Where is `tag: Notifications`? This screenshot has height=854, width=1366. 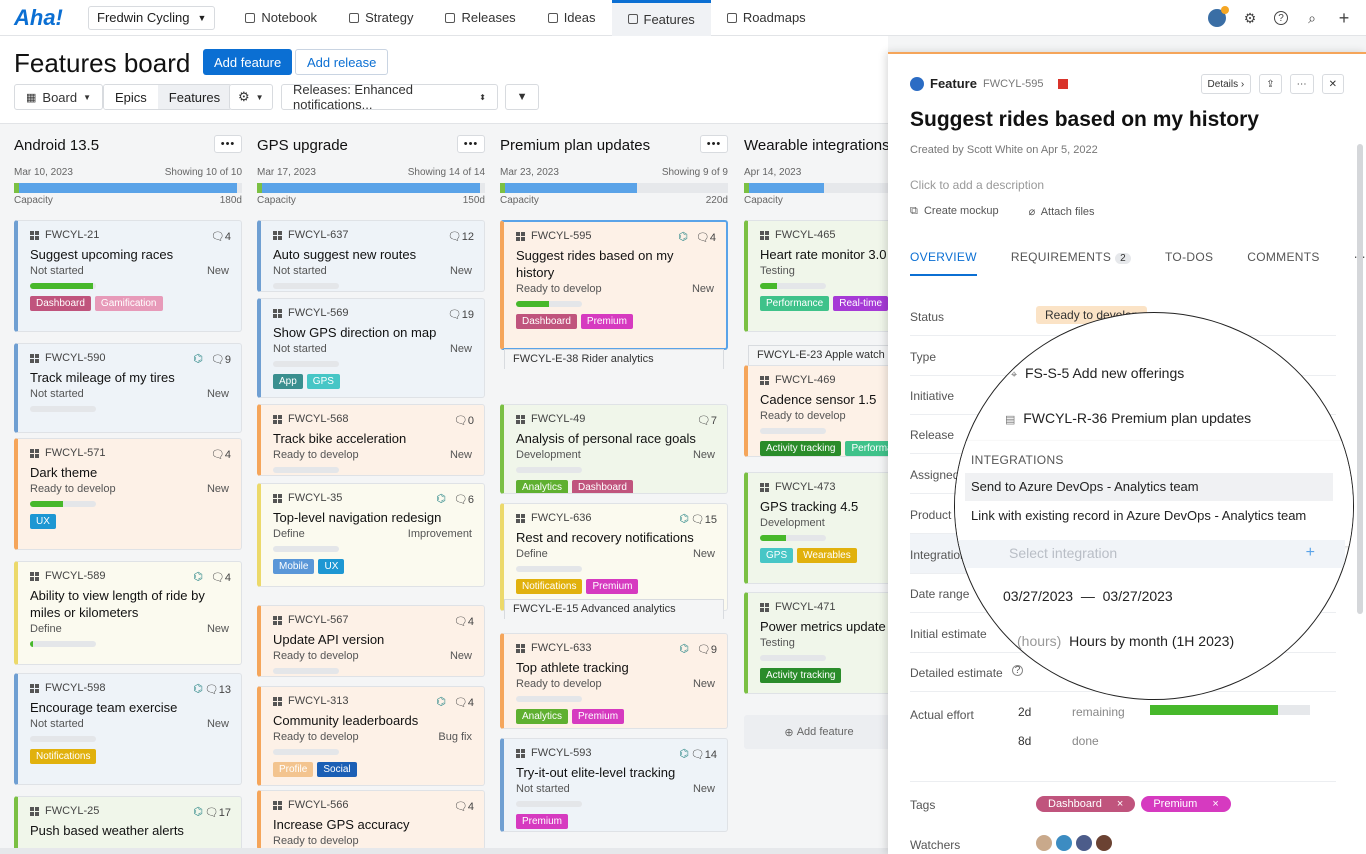 tag: Notifications is located at coordinates (549, 586).